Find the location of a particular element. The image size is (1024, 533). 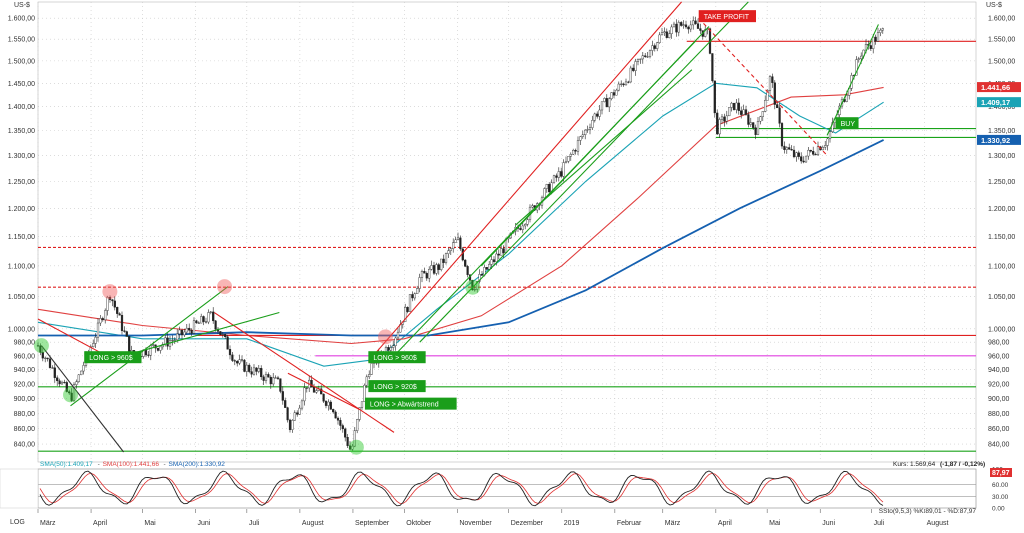

y-tick-label-left: 860,00 is located at coordinates (25, 429).